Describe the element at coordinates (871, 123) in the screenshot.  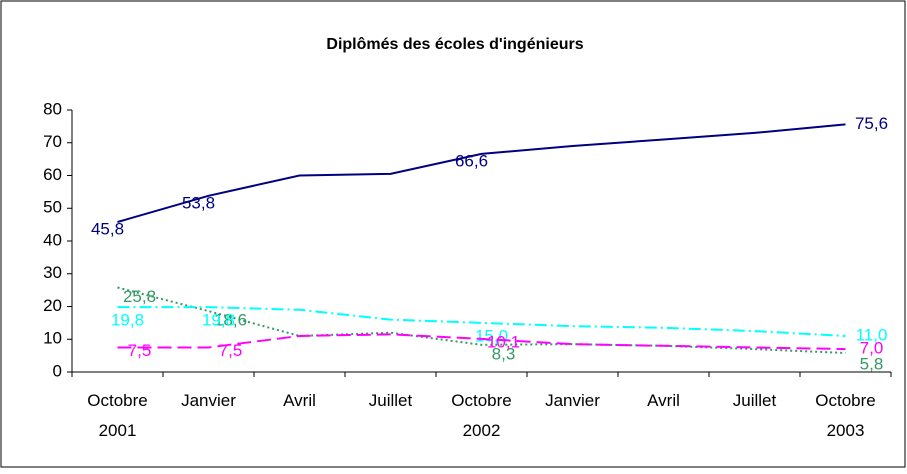
I see `data-label: 75,6` at that location.